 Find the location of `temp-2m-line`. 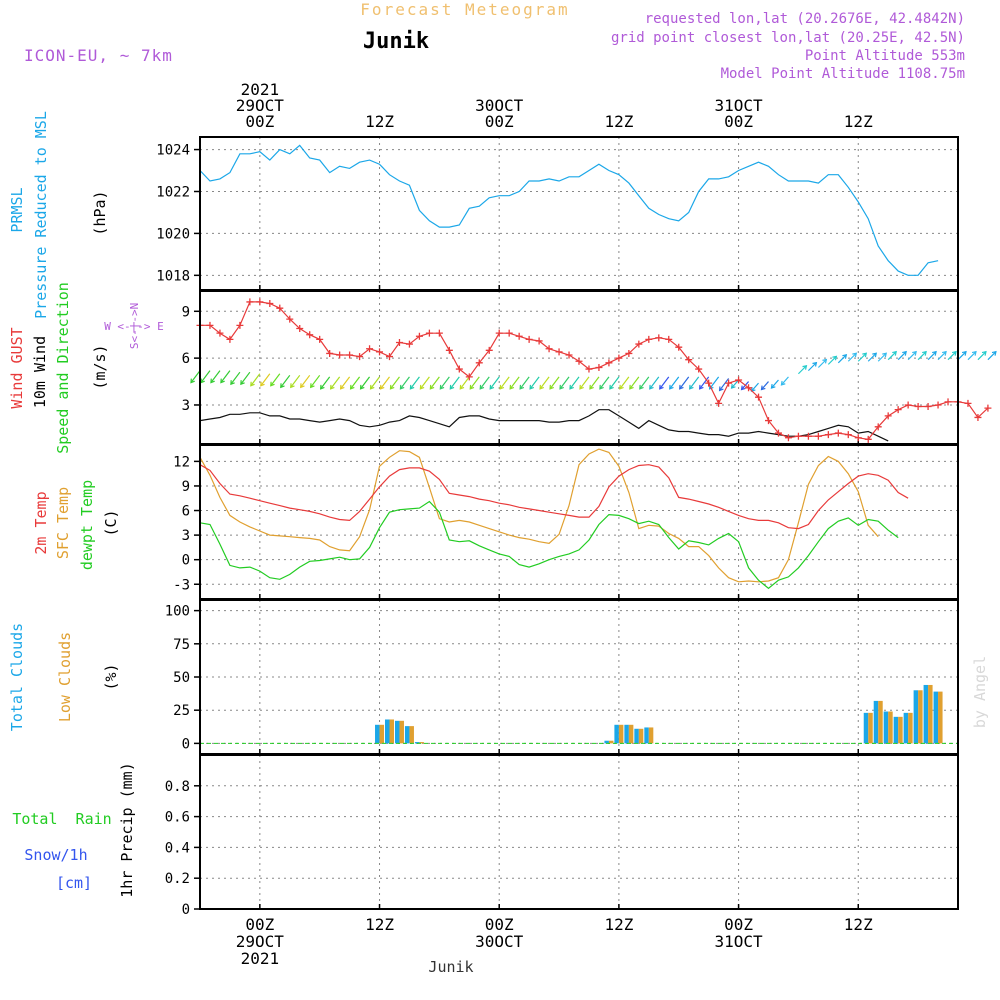

temp-2m-line is located at coordinates (554, 497).